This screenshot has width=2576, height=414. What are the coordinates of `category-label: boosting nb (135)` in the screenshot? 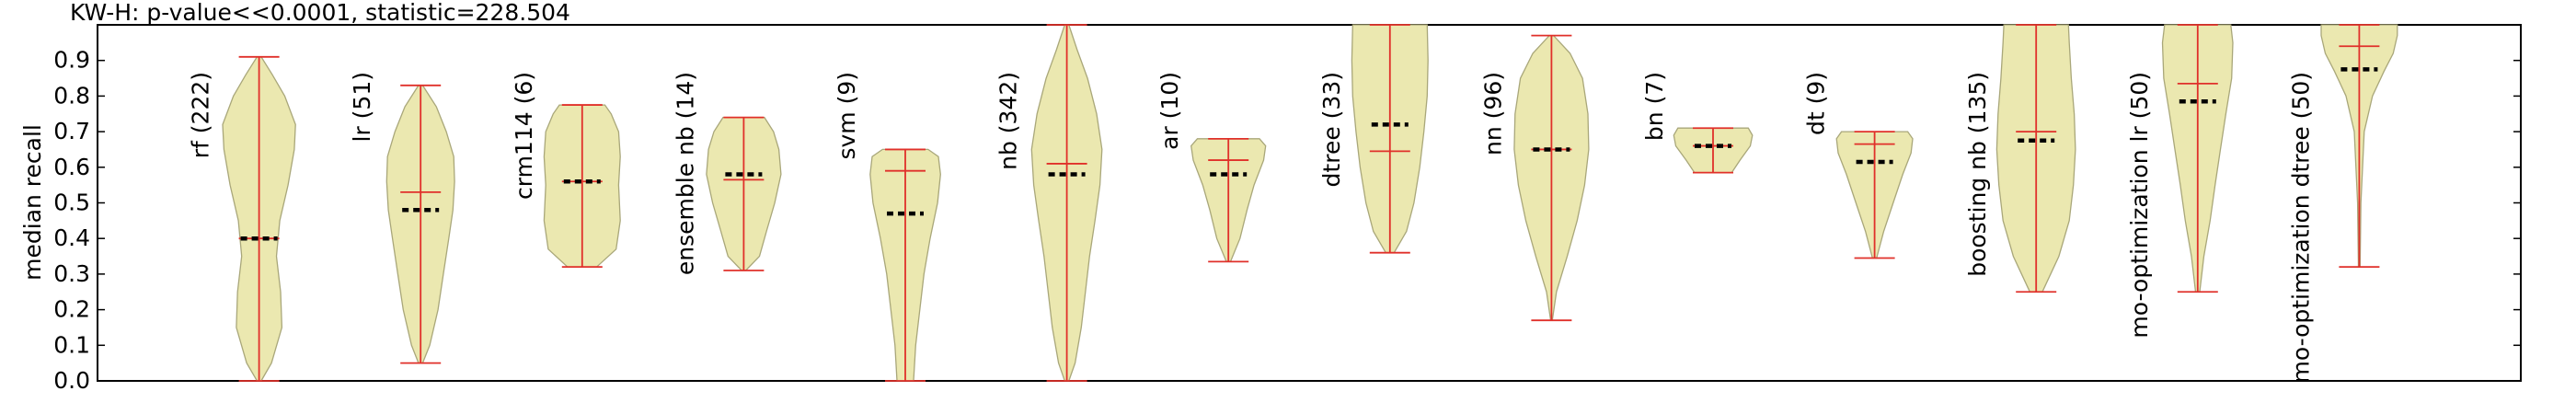 It's located at (1978, 174).